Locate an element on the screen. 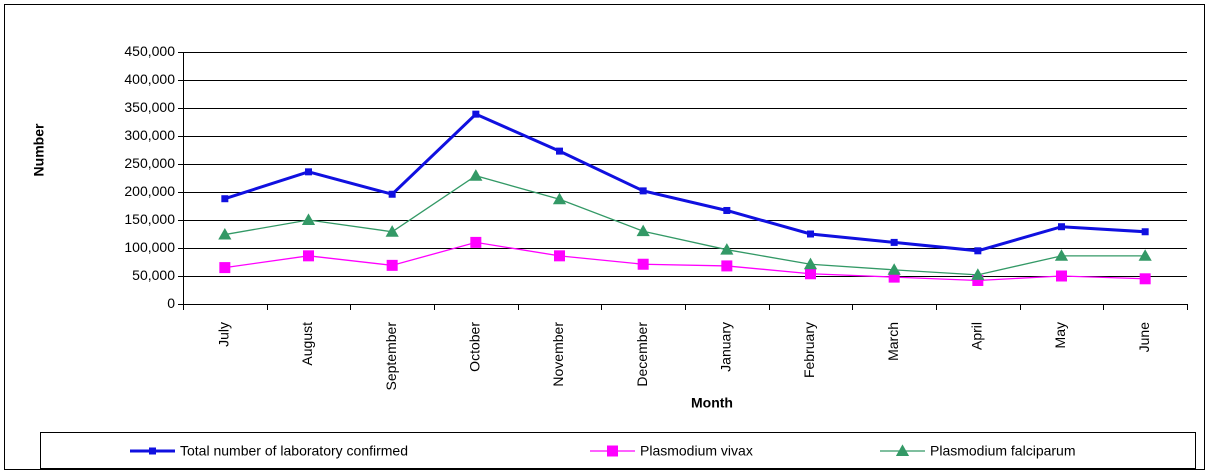 The width and height of the screenshot is (1209, 471). x-tick-label: May is located at coordinates (1060, 335).